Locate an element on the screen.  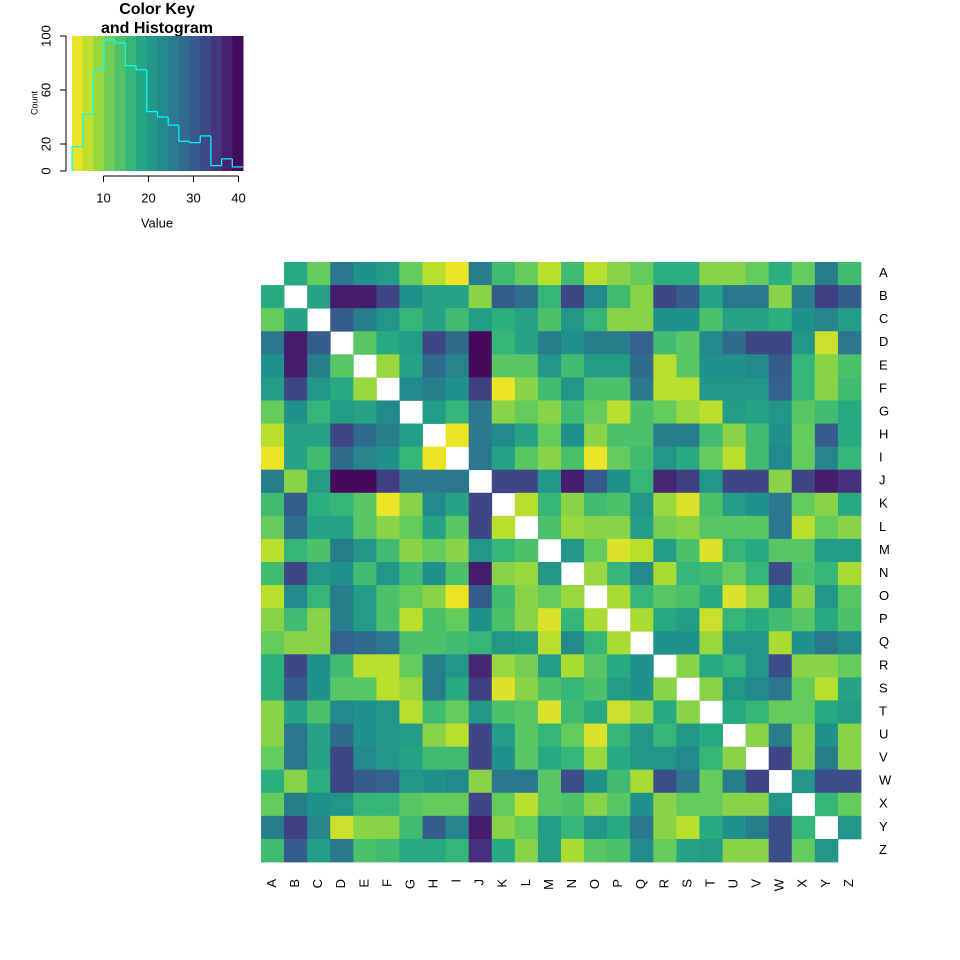
row-label: S is located at coordinates (883, 687).